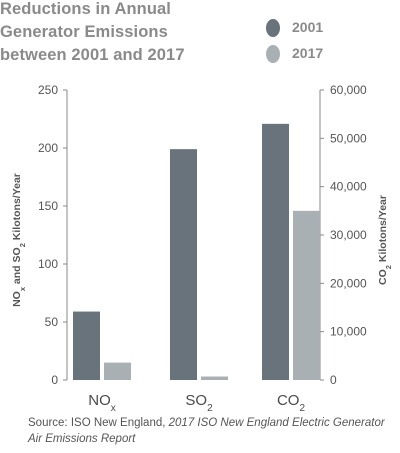 This screenshot has width=400, height=453. Describe the element at coordinates (102, 402) in the screenshot. I see `category-label: NOx` at that location.